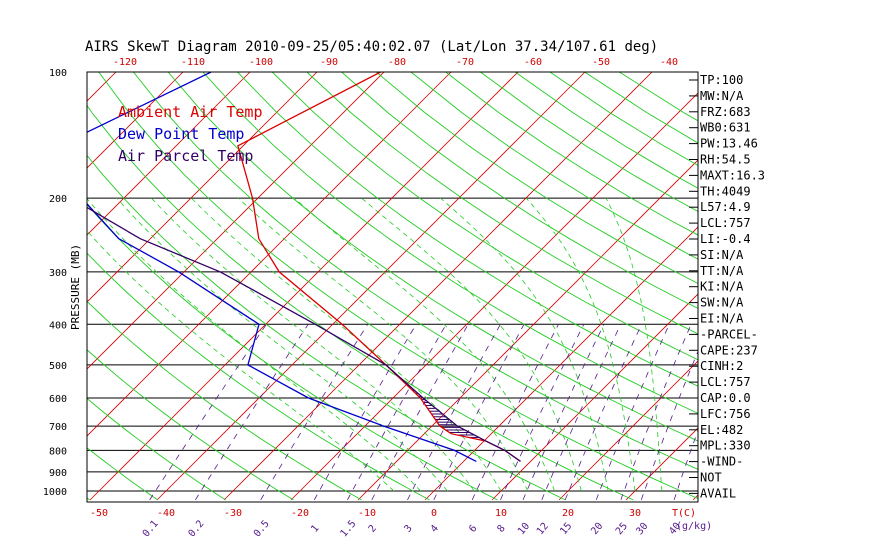 The width and height of the screenshot is (870, 560). What do you see at coordinates (367, 513) in the screenshot?
I see `bottom-temp-label: -10` at bounding box center [367, 513].